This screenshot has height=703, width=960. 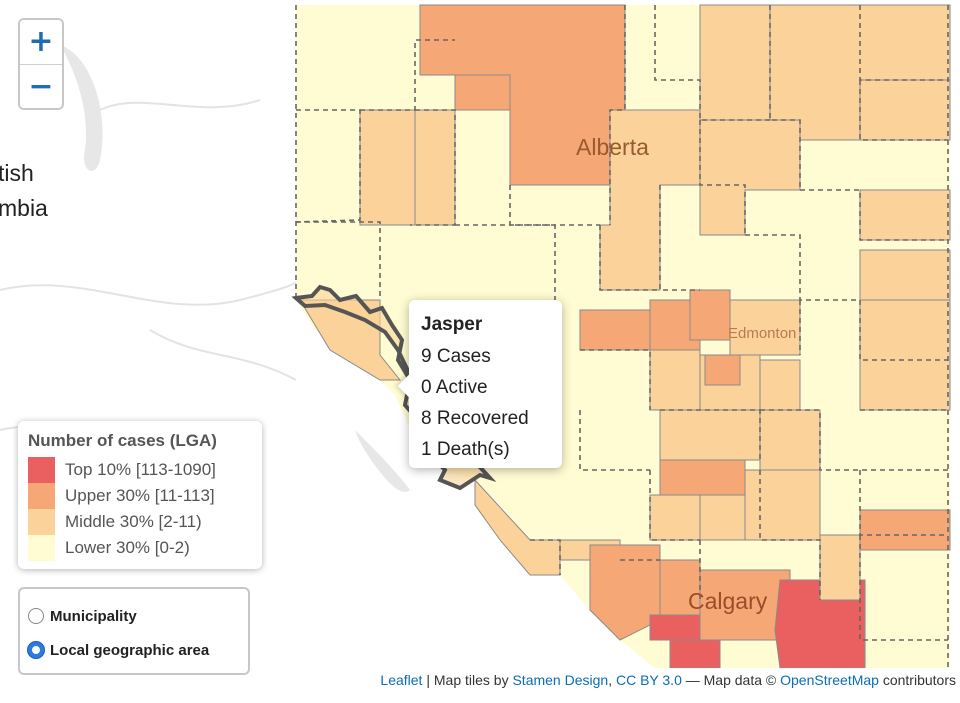 I want to click on popup-region-name: Jasper, so click(x=452, y=324).